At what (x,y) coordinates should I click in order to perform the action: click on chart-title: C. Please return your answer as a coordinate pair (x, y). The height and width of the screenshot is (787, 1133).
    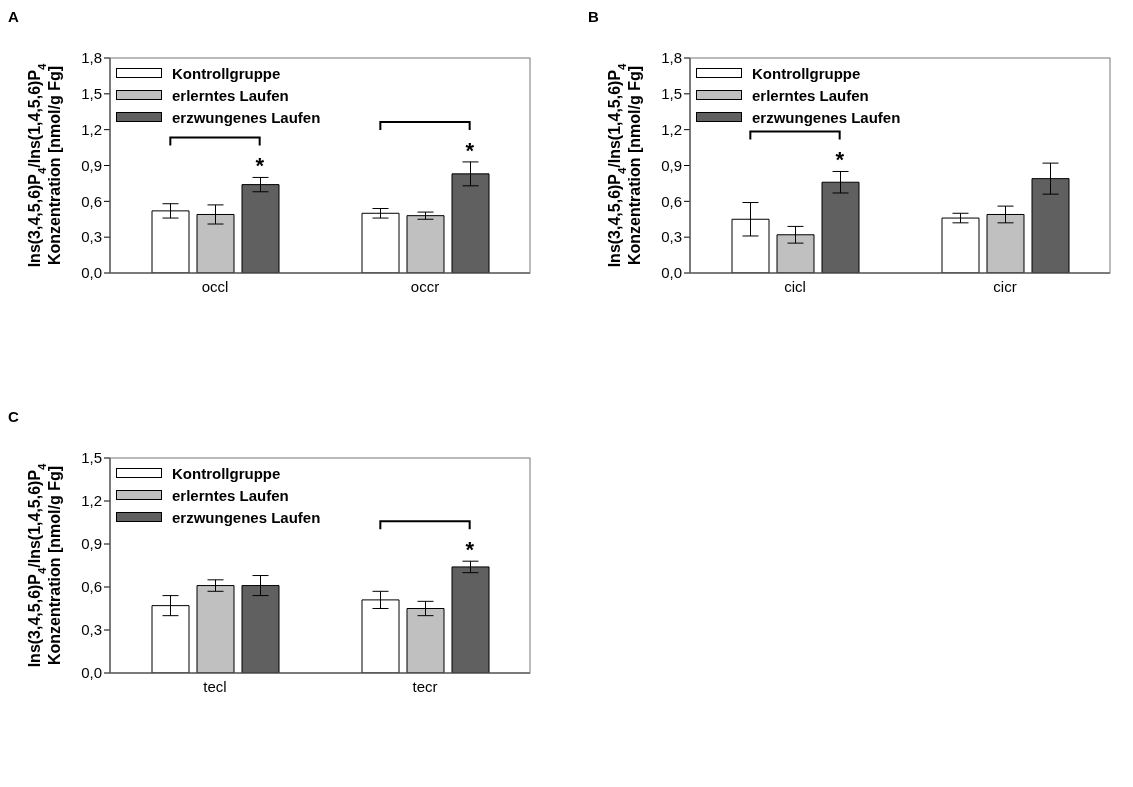
    Looking at the image, I should click on (13, 416).